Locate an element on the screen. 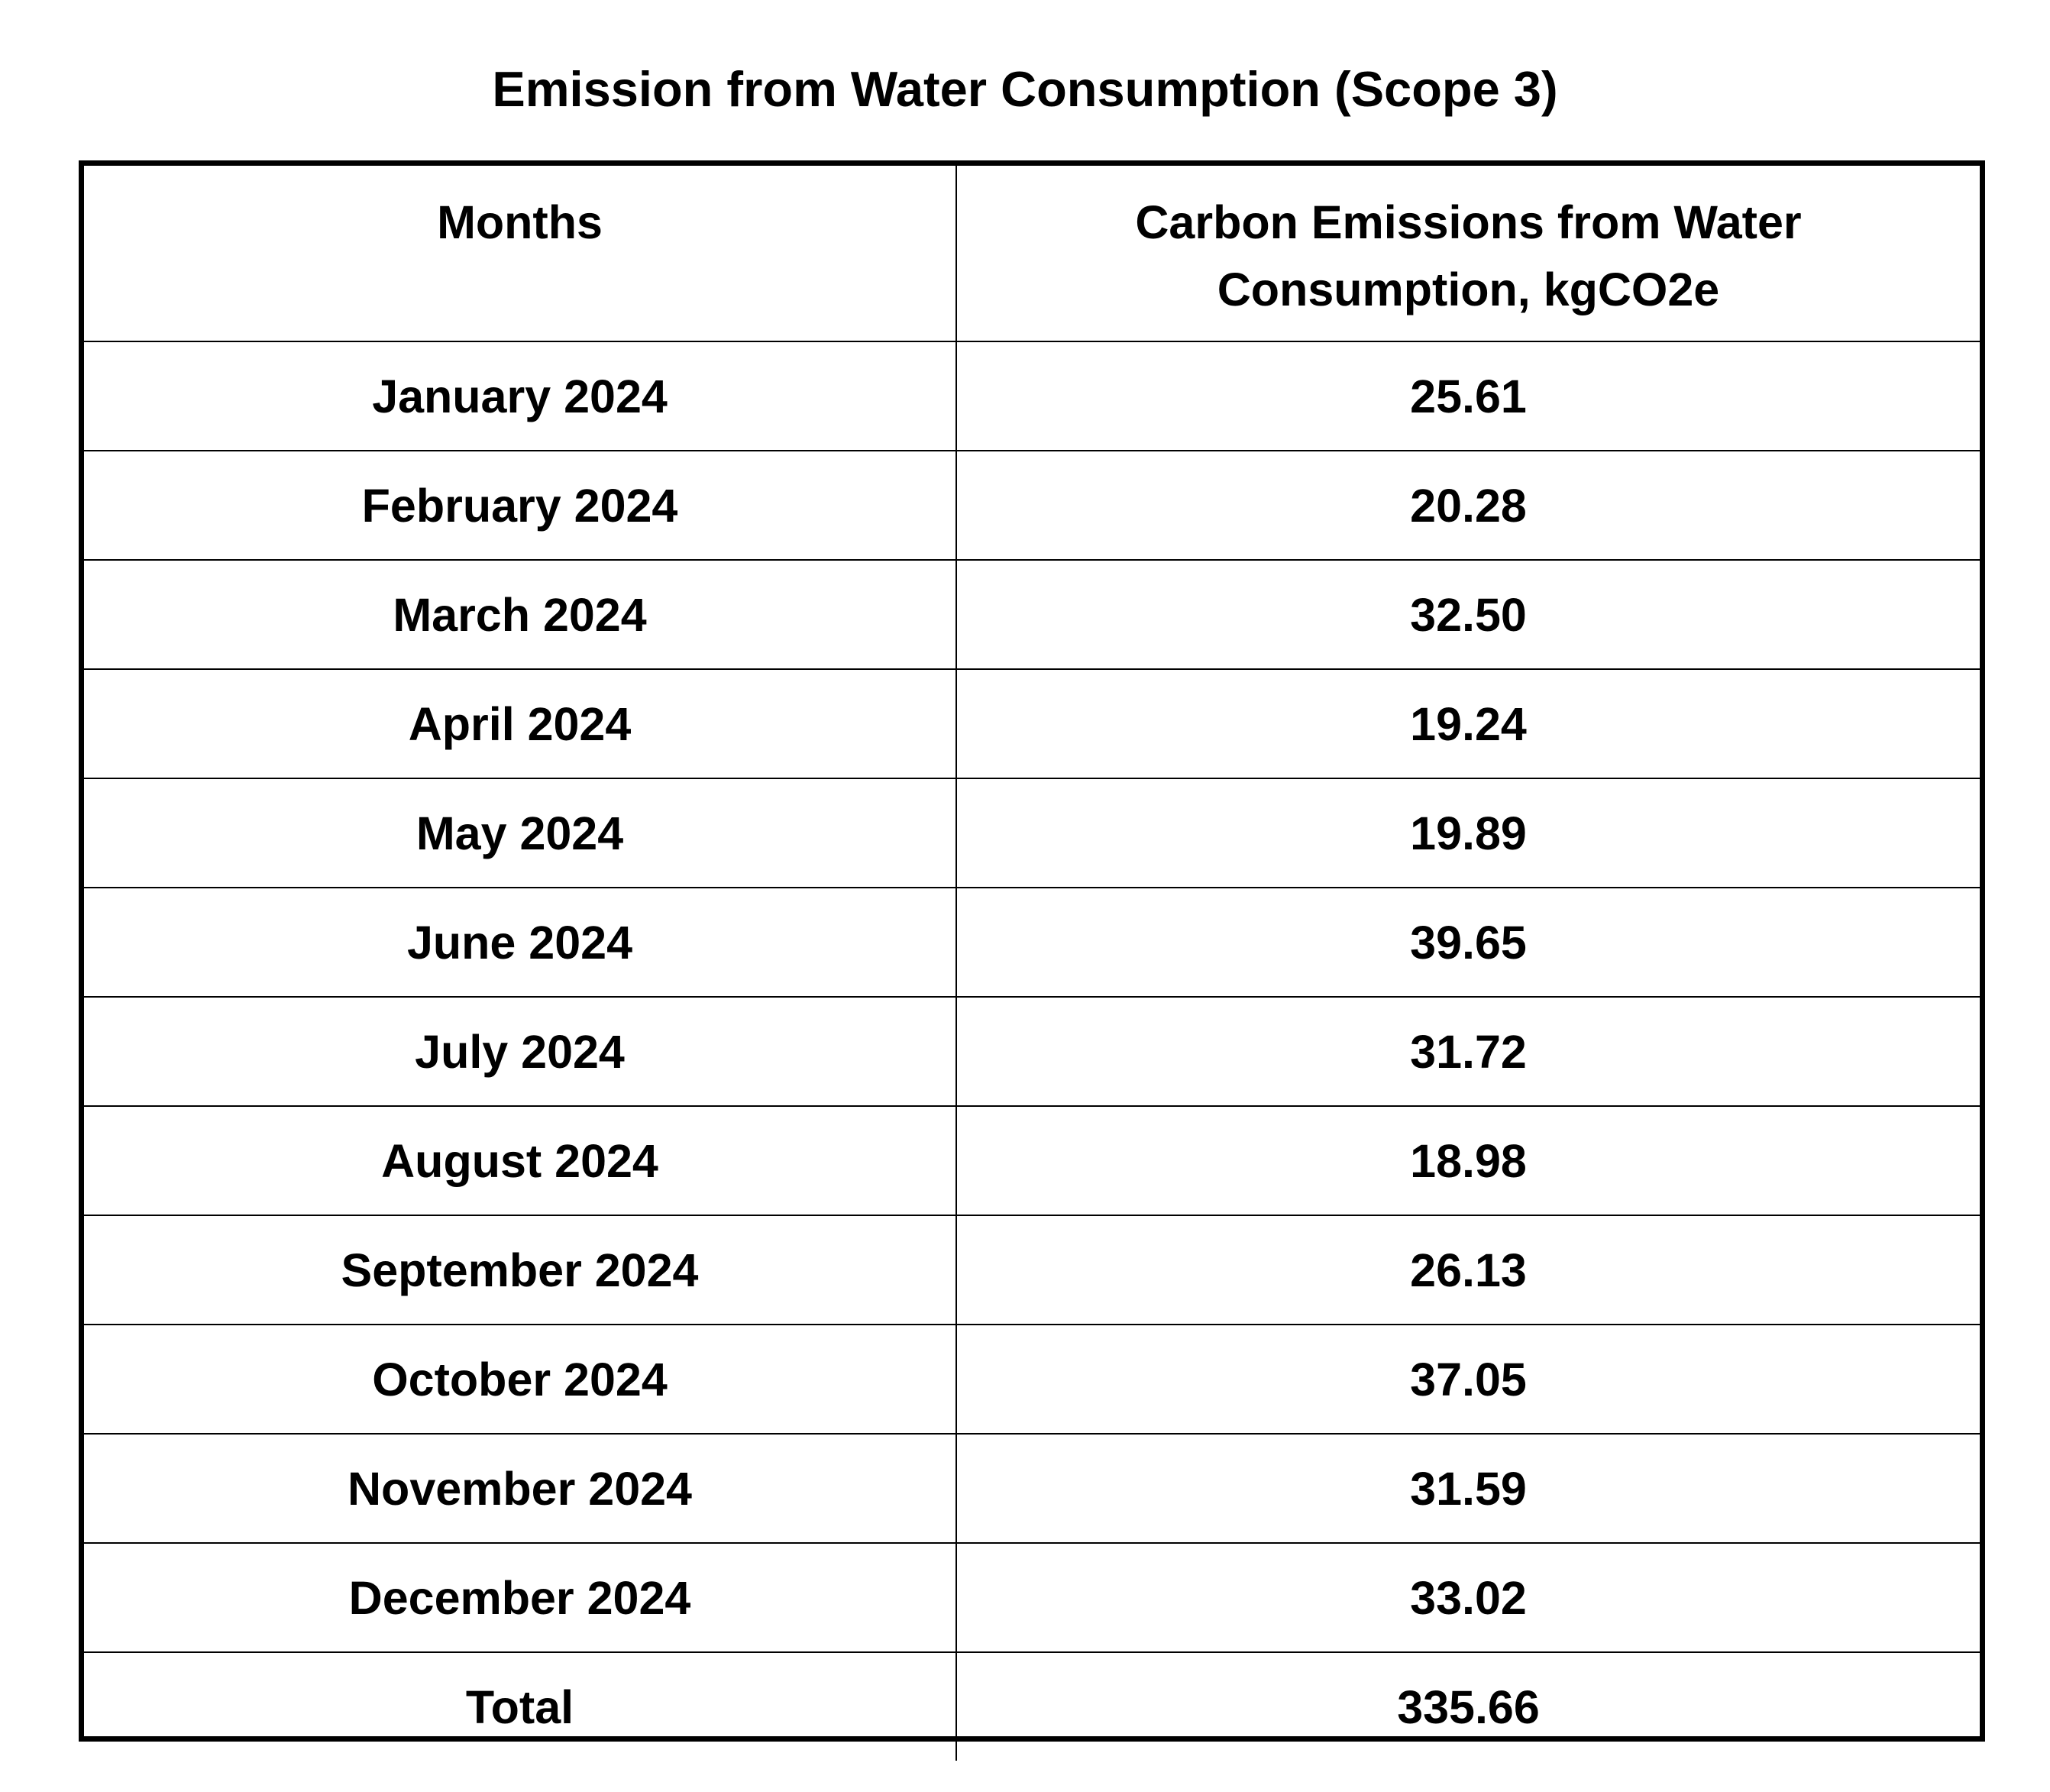 This screenshot has height=1792, width=2050. total-row: Total 335.66 is located at coordinates (1032, 1706).